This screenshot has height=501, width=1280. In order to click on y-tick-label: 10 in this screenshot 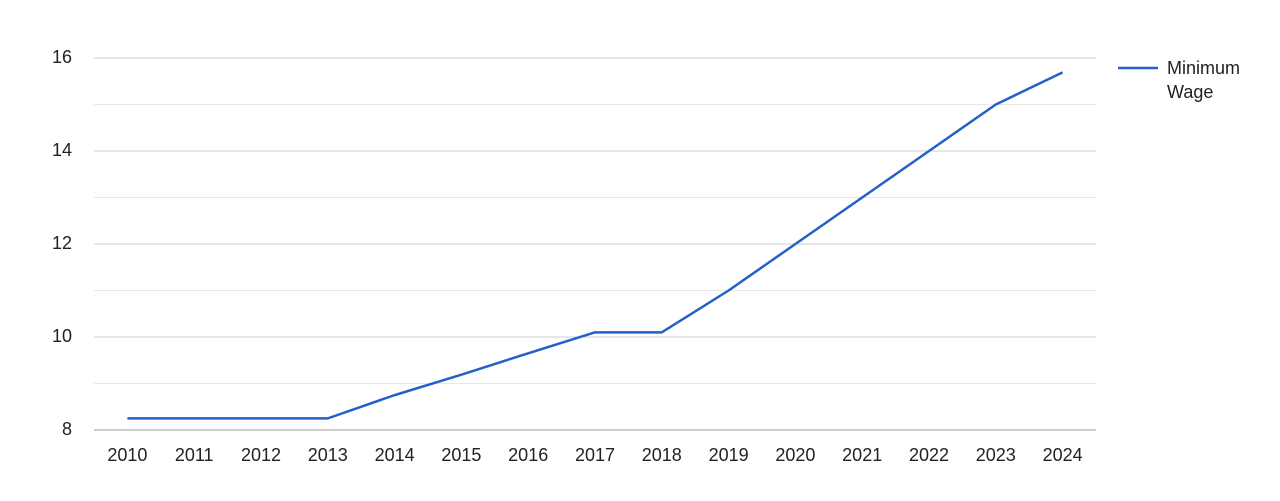, I will do `click(62, 336)`.